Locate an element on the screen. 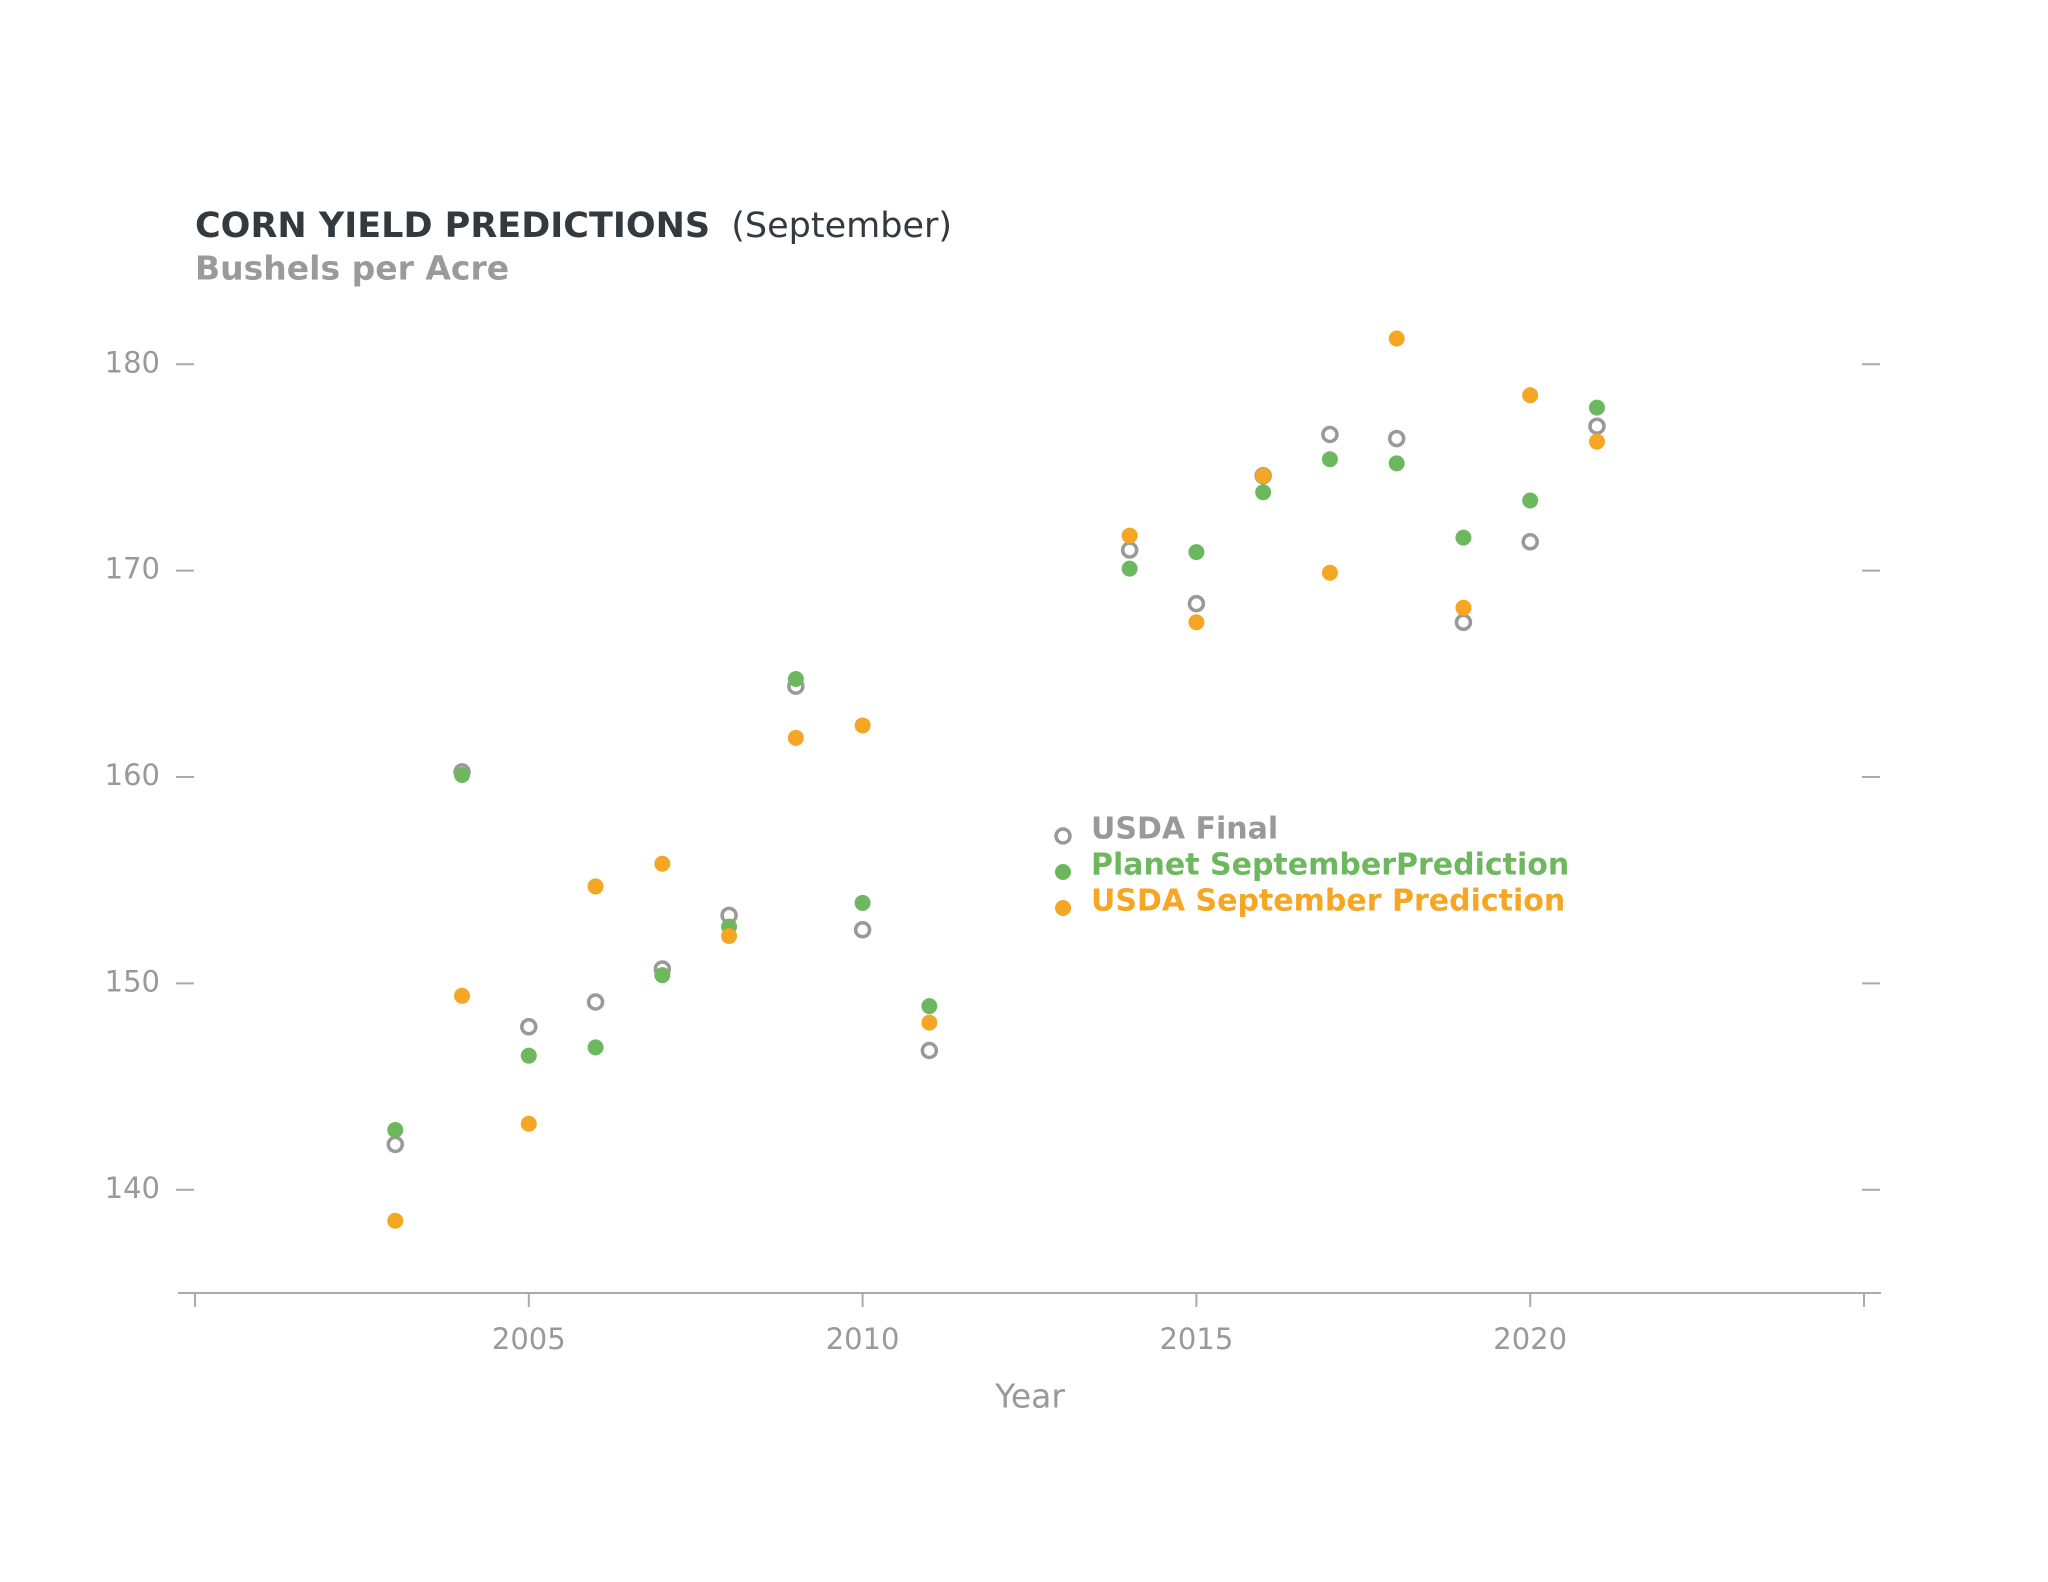 The width and height of the screenshot is (2048, 1582). chart-title-suffix: (September) is located at coordinates (841, 226).